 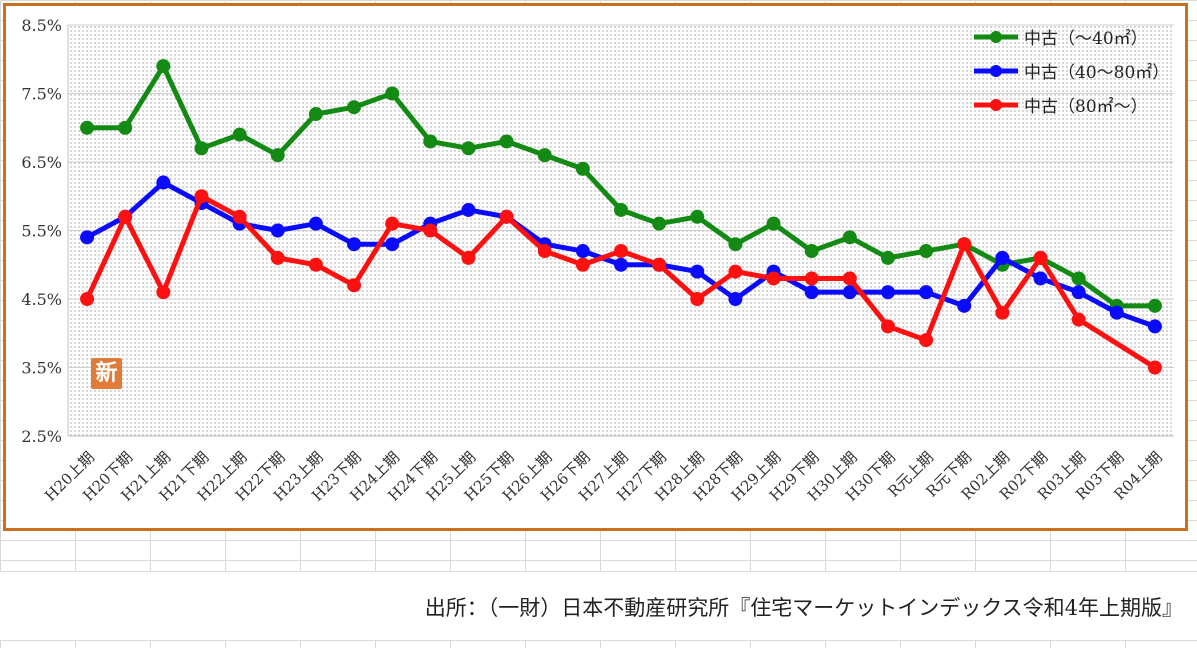 What do you see at coordinates (803, 608) in the screenshot?
I see `source-note: 出所：（一財）日本不動産研究所『住宅マーケットインデックス令和4年上期版』` at bounding box center [803, 608].